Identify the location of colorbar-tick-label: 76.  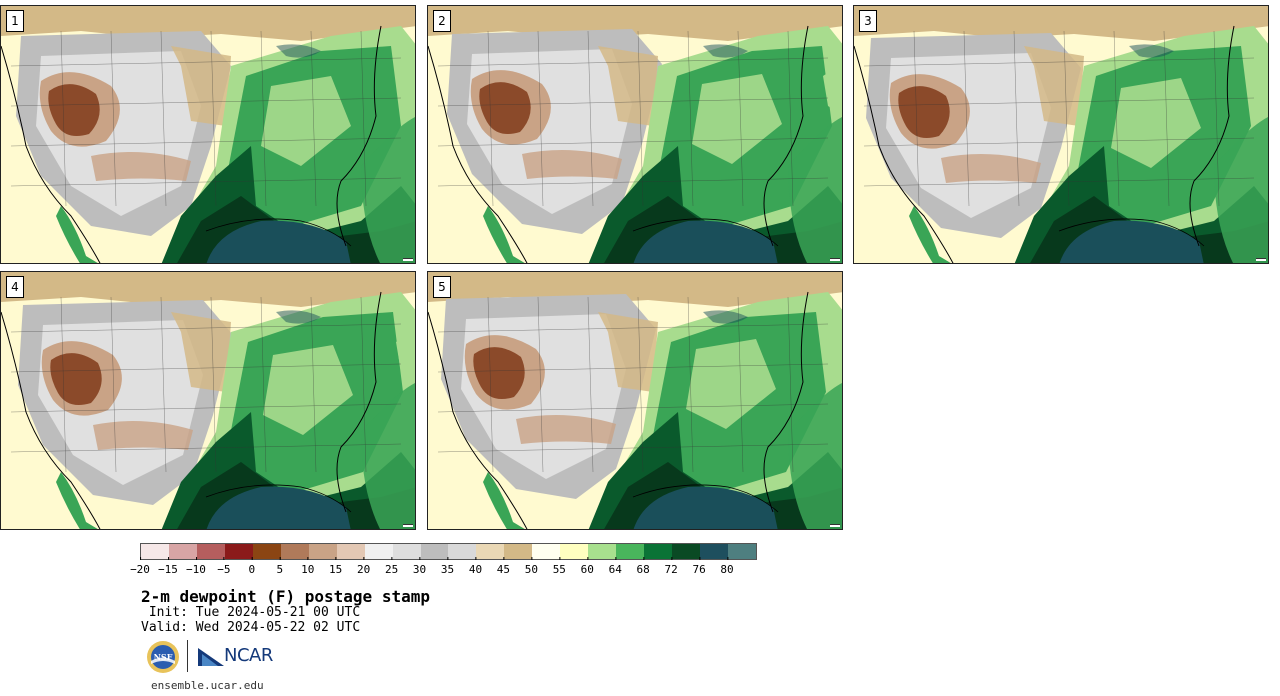
(699, 566).